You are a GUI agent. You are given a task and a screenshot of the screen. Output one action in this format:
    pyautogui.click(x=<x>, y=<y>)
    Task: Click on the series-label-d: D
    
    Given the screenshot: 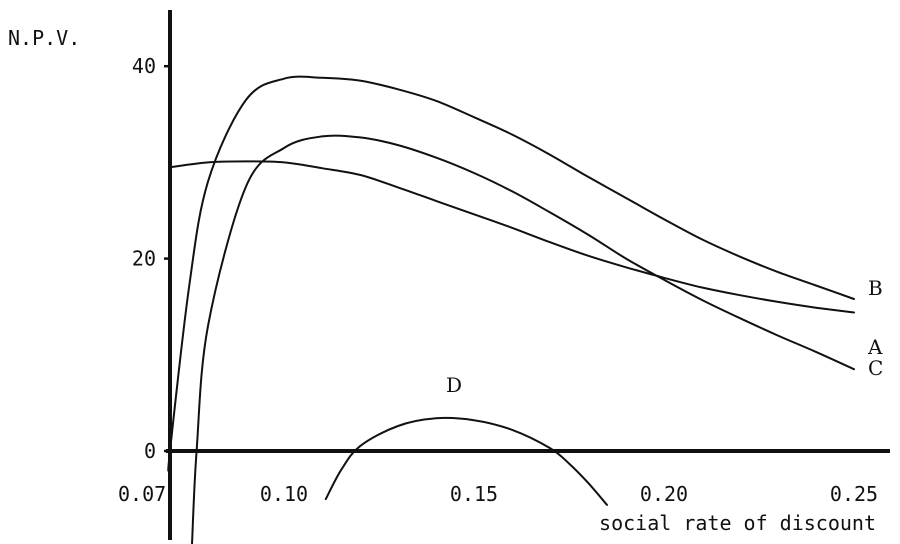 What is the action you would take?
    pyautogui.click(x=454, y=385)
    